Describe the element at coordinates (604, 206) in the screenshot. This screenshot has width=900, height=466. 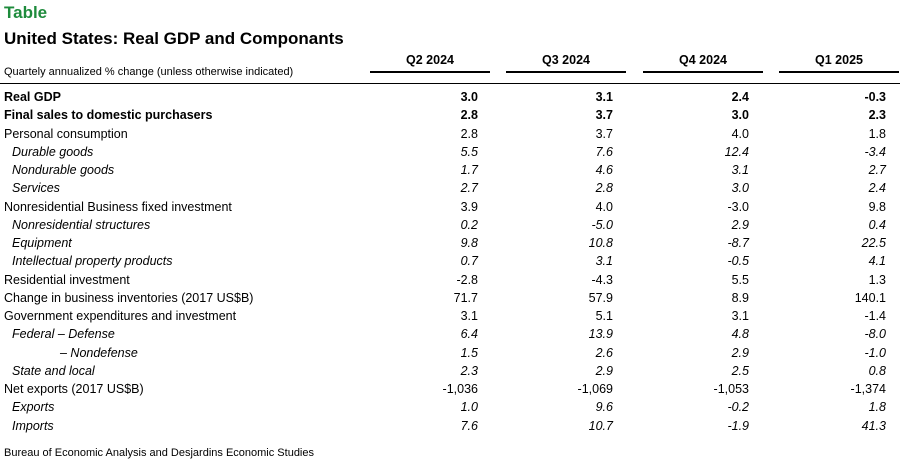
I see `row-value-2: 4.0` at that location.